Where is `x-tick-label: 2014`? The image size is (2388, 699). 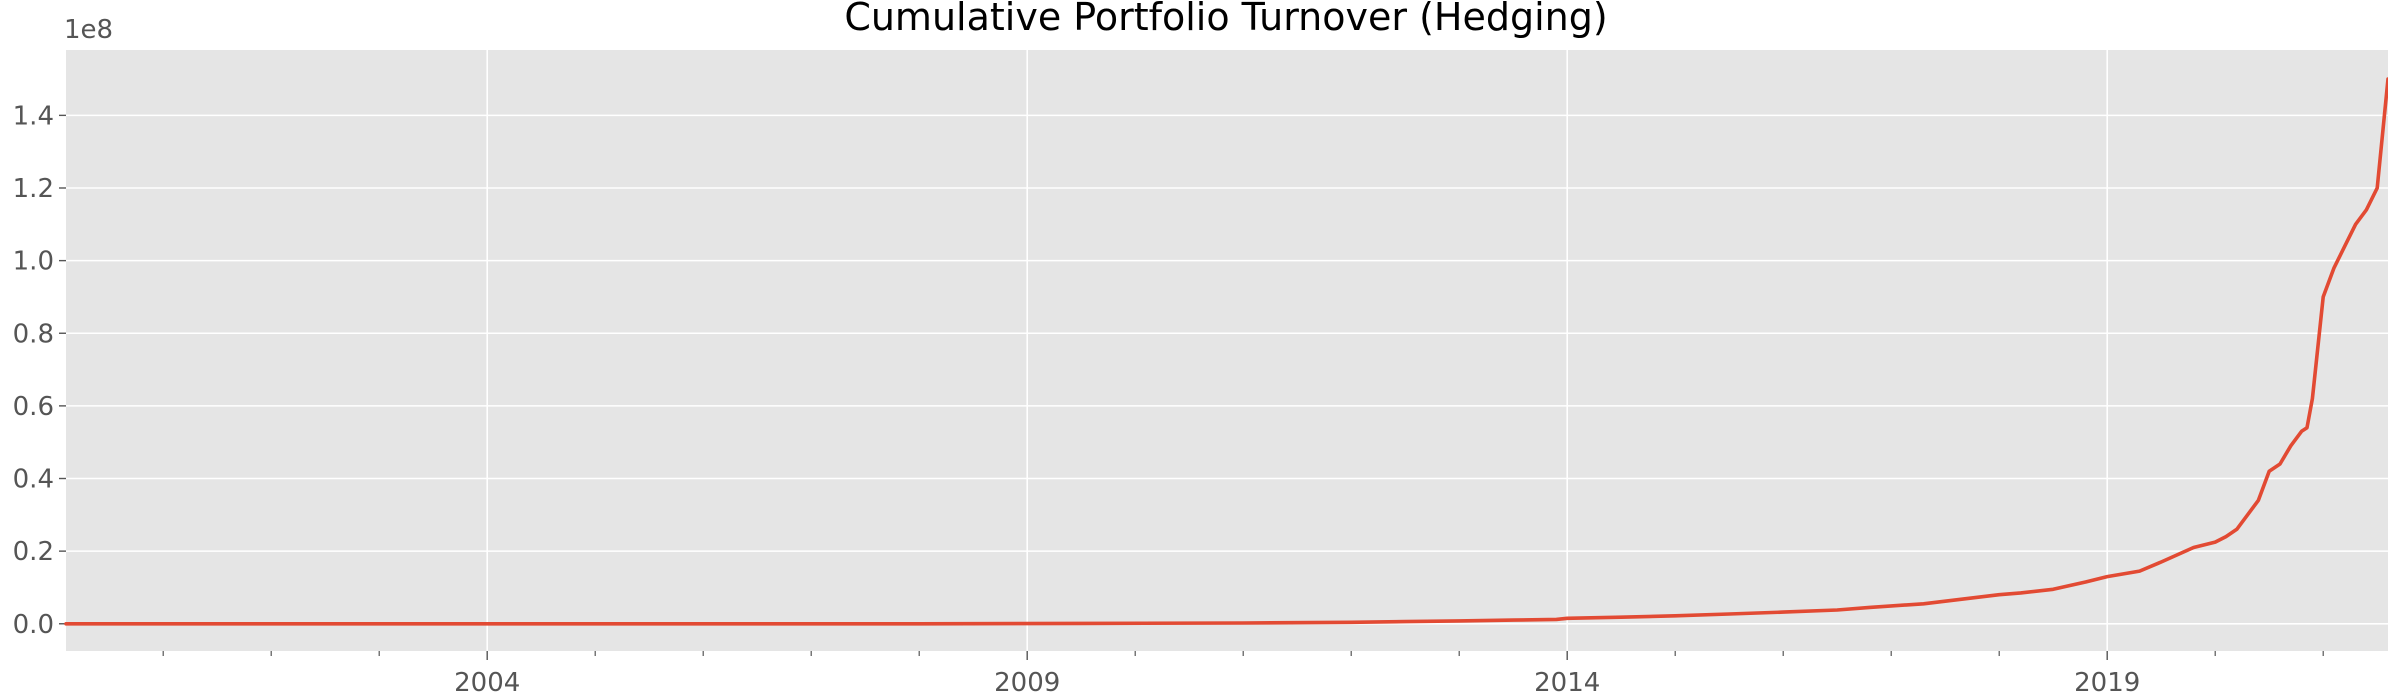
x-tick-label: 2014 is located at coordinates (1567, 683).